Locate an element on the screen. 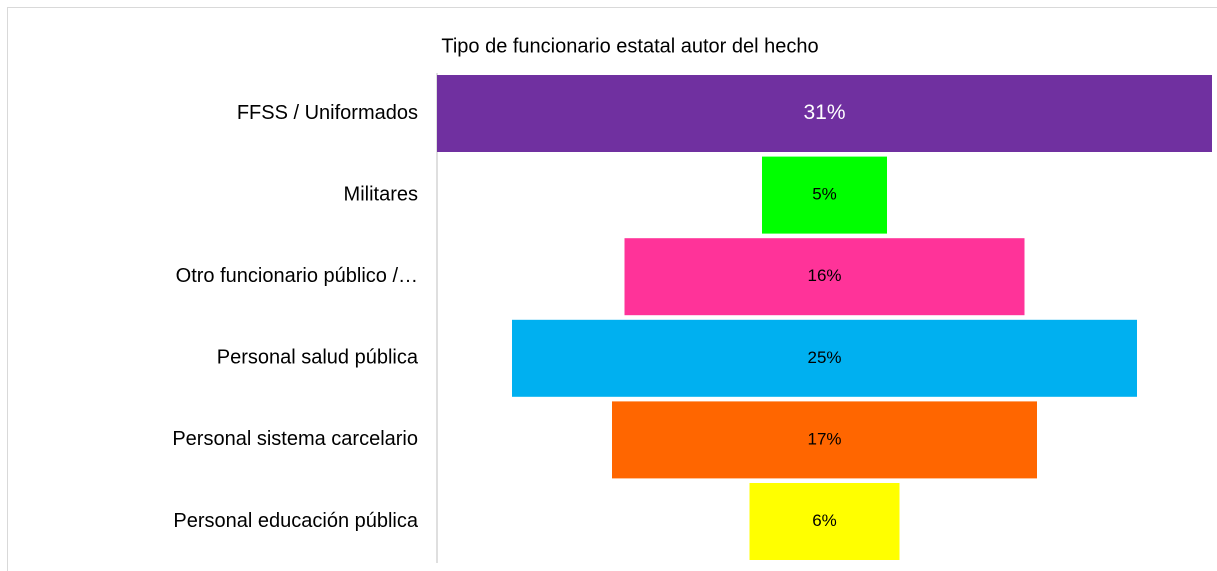 This screenshot has height=571, width=1217. data-label: 31% is located at coordinates (824, 112).